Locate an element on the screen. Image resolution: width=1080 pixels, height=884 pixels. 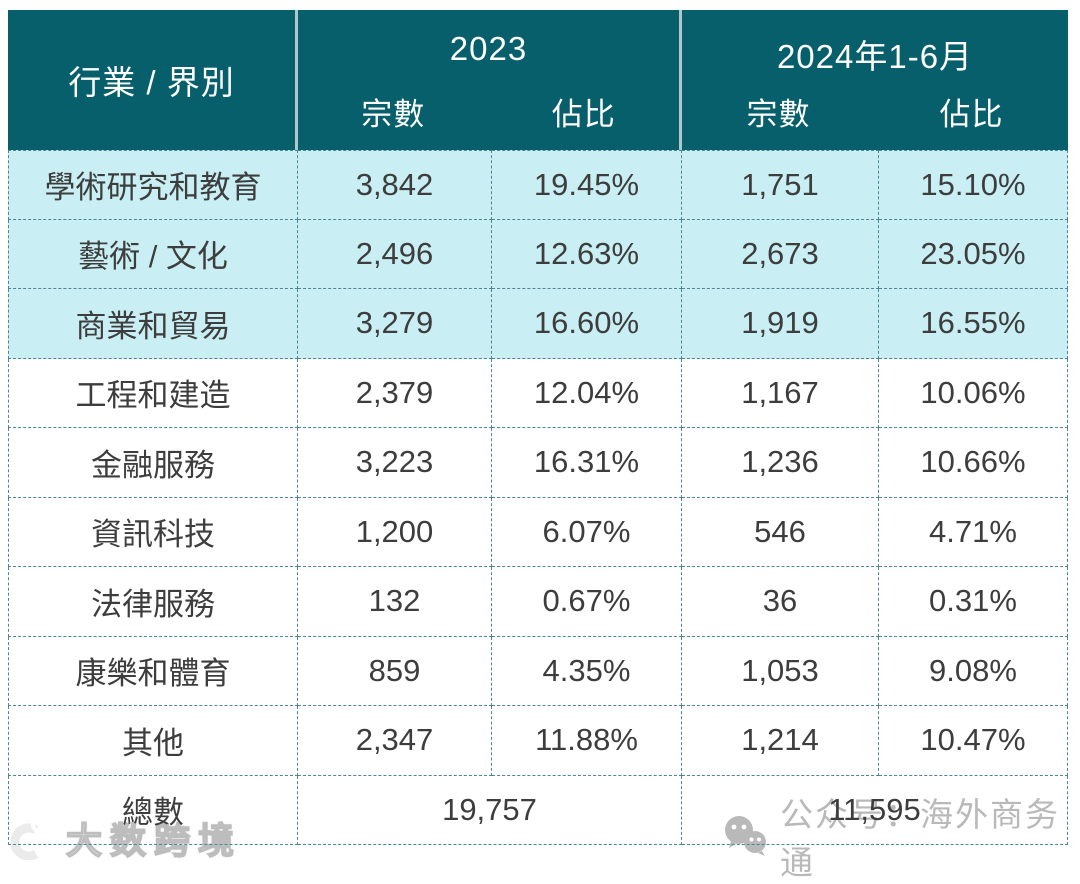
row-label: 工程和建造 is located at coordinates (153, 393).